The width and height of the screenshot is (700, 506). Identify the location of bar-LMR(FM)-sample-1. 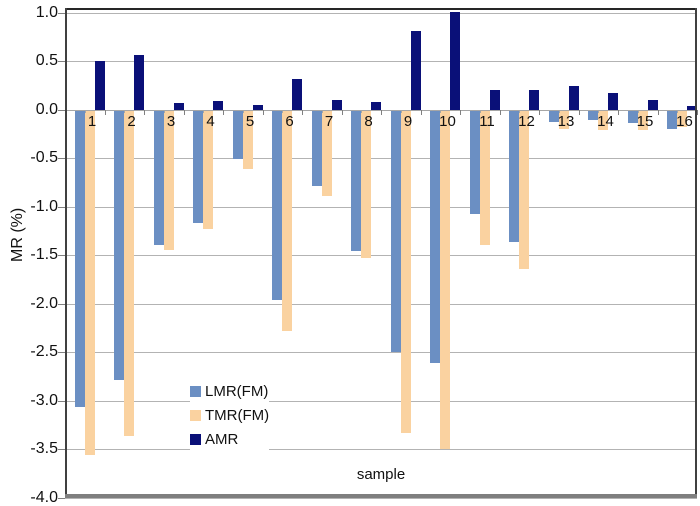
(79, 258).